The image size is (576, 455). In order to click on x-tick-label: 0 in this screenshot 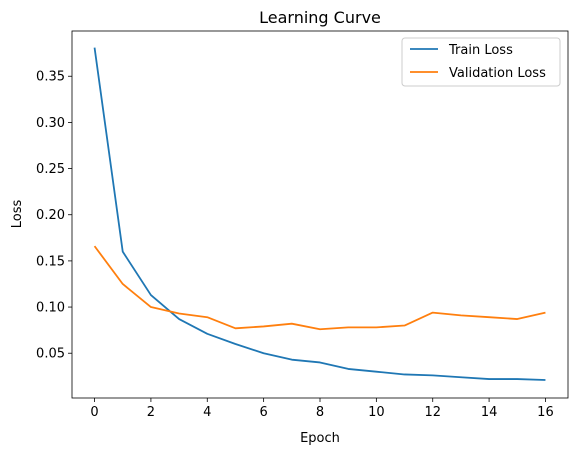, I will do `click(94, 412)`.